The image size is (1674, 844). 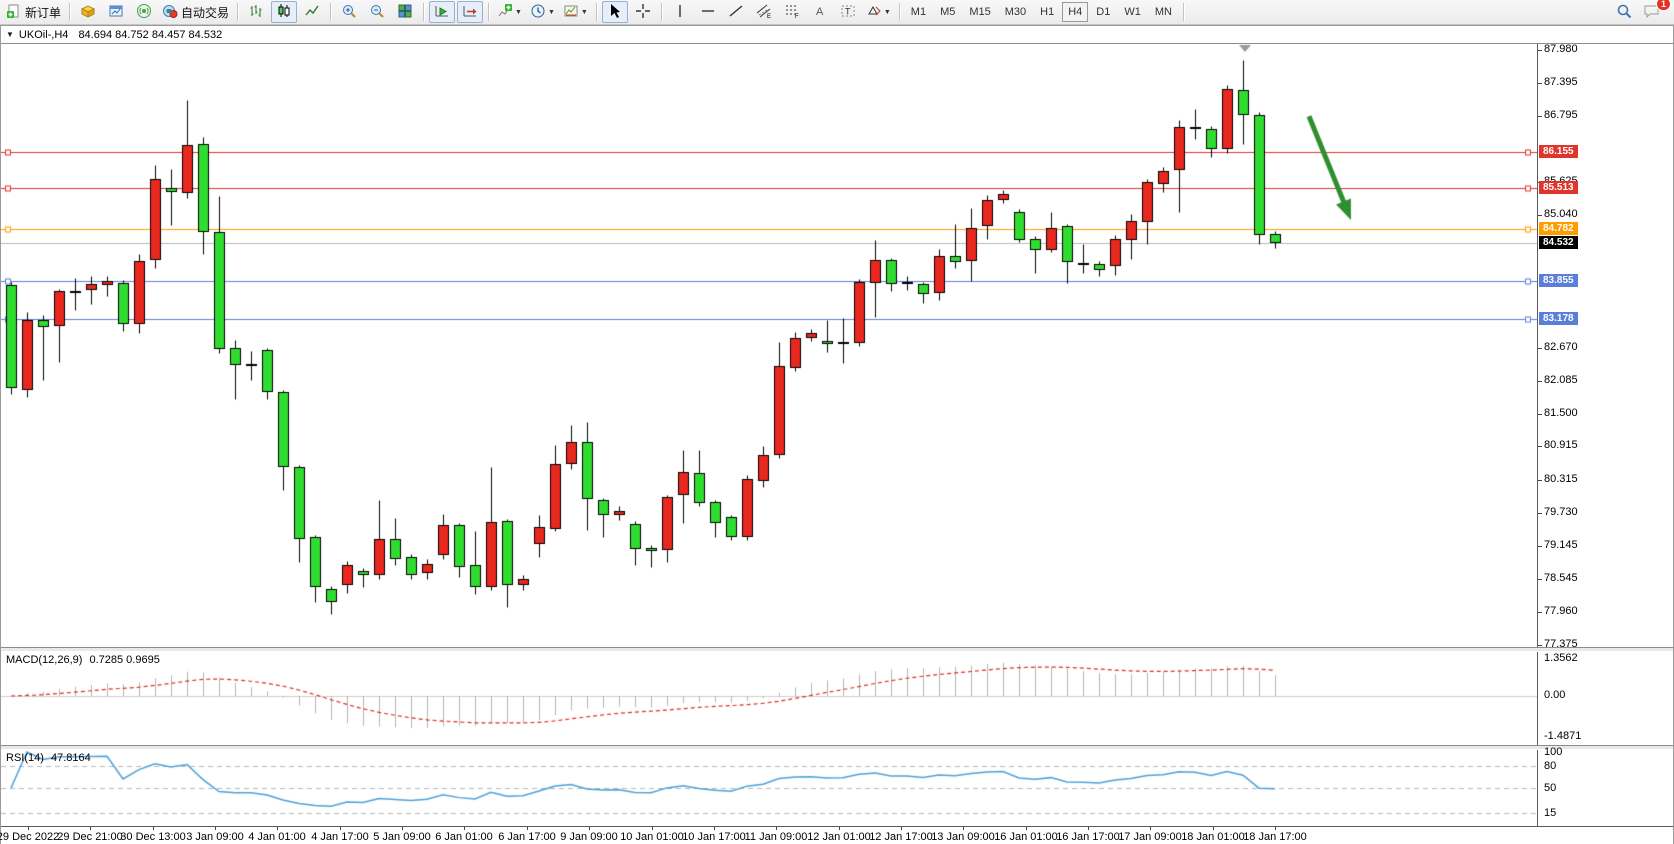 I want to click on new-order-button: 新订单, so click(x=33, y=12).